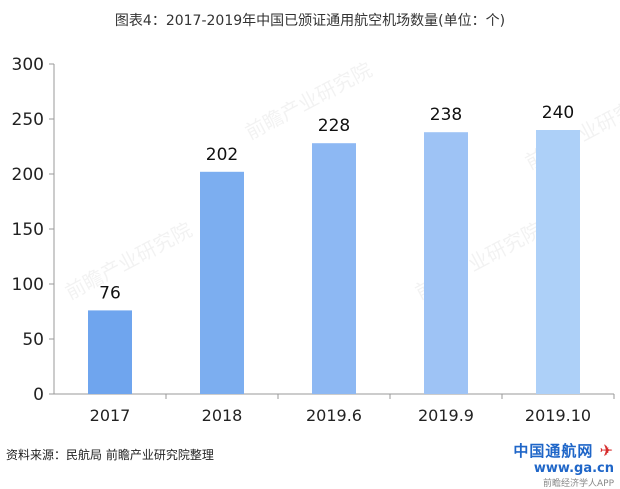 The image size is (620, 489). What do you see at coordinates (28, 230) in the screenshot?
I see `y-tick-label: 150` at bounding box center [28, 230].